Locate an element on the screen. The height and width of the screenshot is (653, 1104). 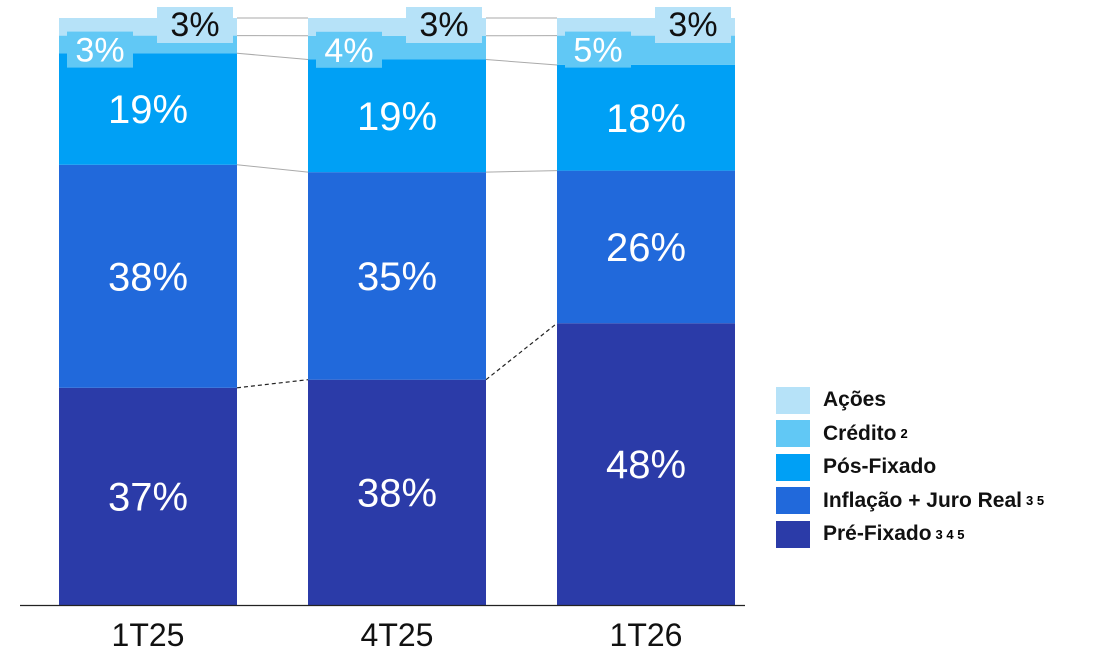
data-label-box-acoes-1t26 is located at coordinates (693, 25).